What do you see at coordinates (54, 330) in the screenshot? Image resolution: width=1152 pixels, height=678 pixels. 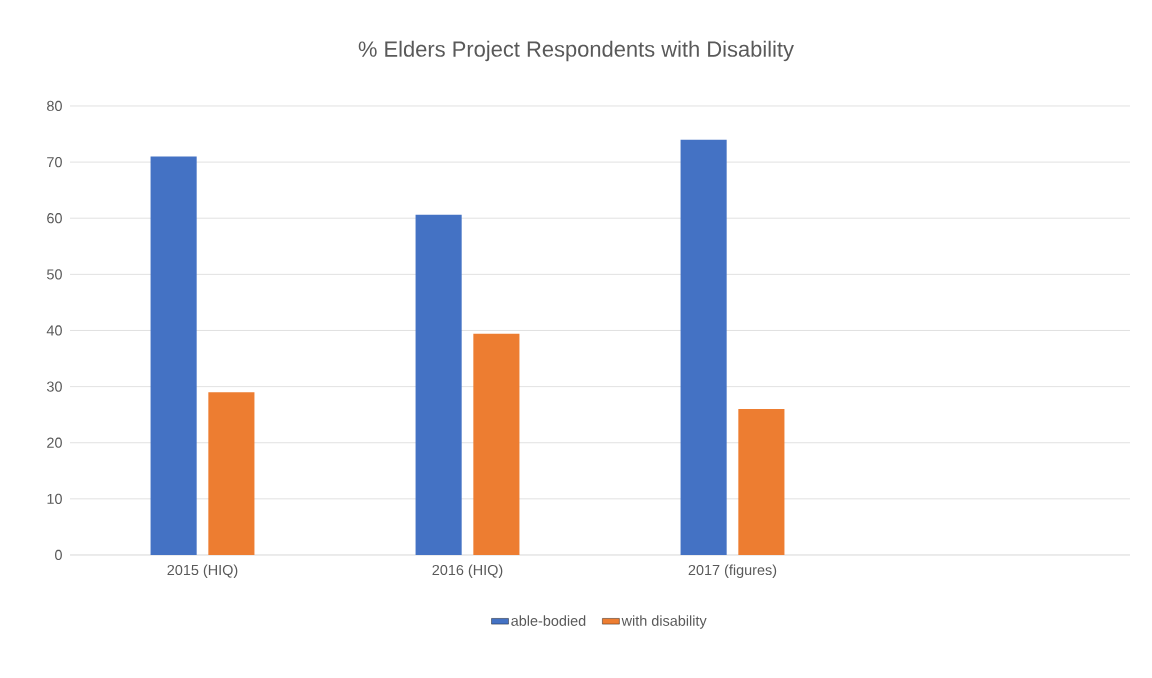 I see `y-tick-label: 40` at bounding box center [54, 330].